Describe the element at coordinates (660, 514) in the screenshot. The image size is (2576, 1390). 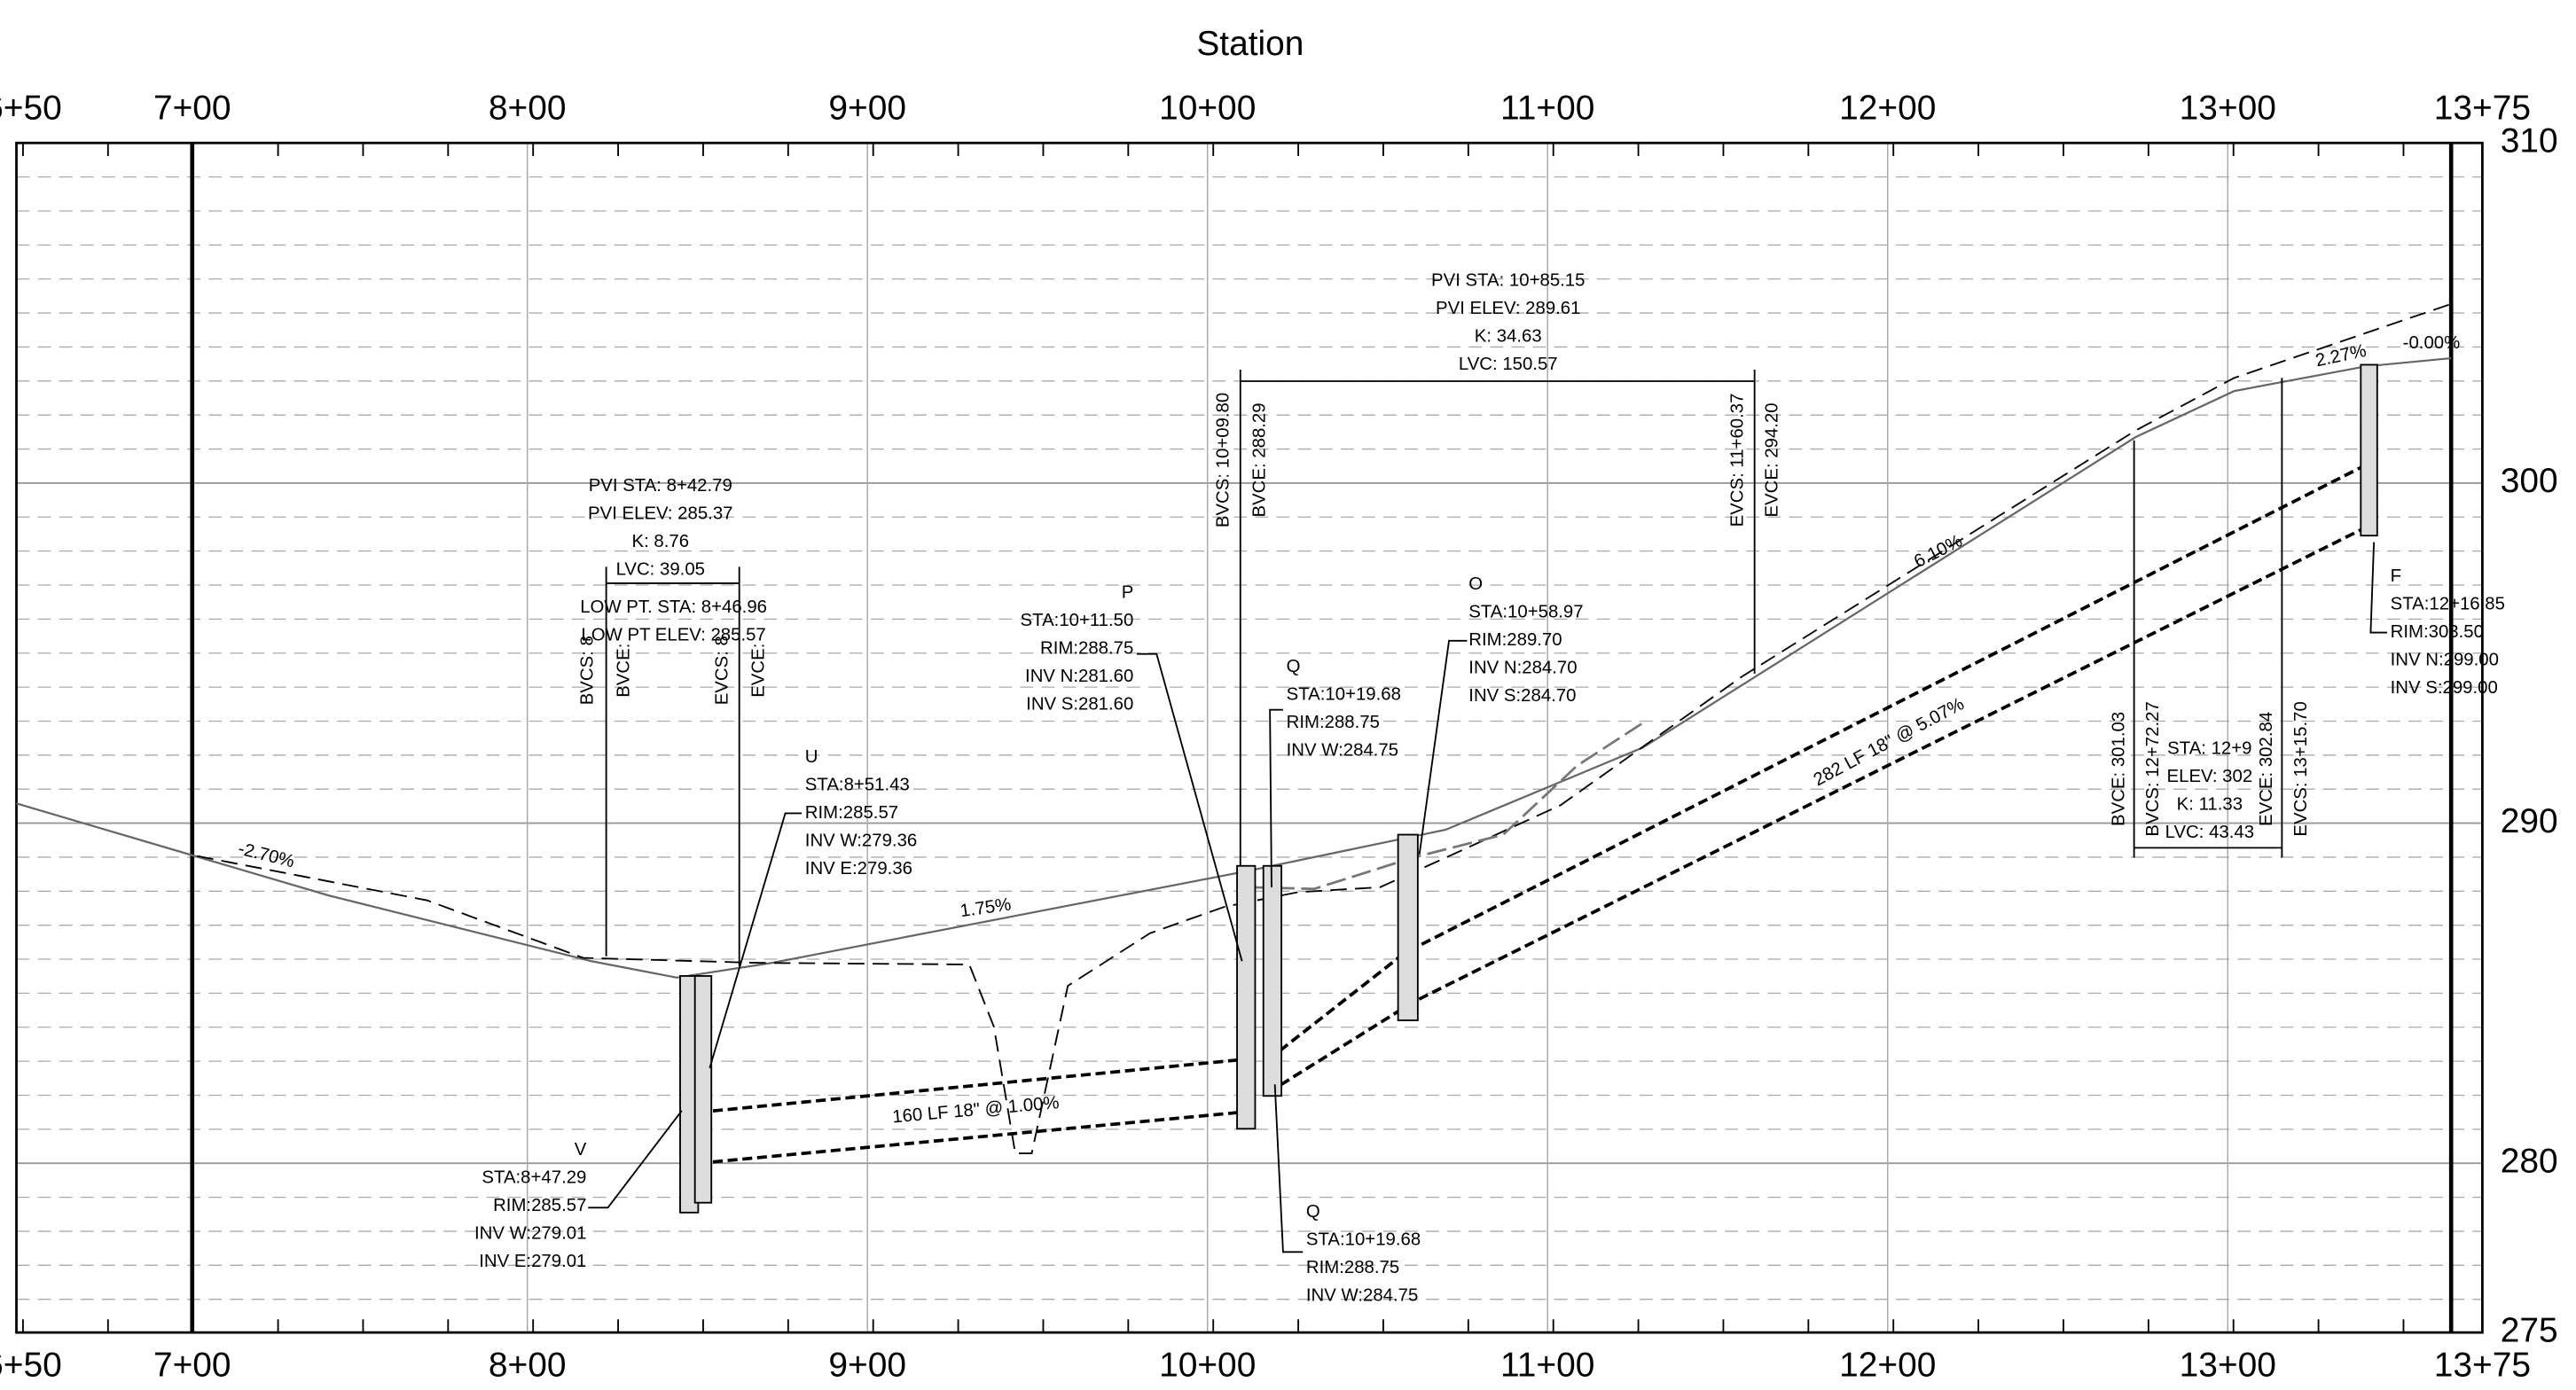
I see `annotation: PVI ELEV: 285.37` at that location.